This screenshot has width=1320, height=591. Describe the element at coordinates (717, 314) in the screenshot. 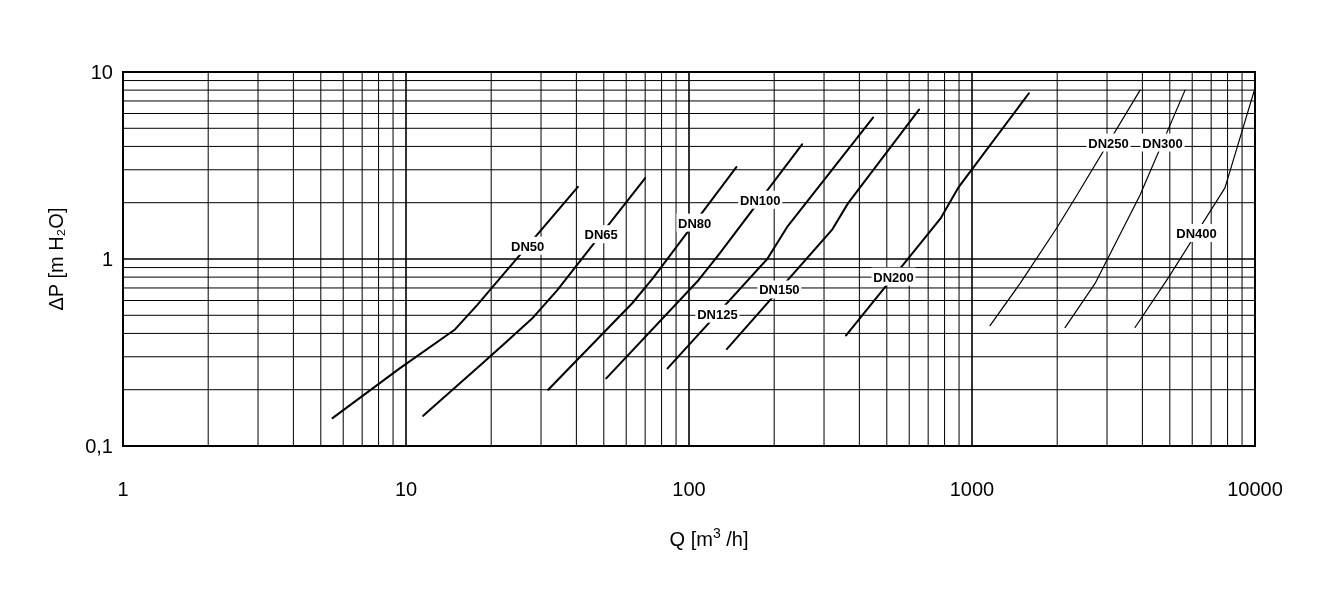

I see `series-label: DN125` at that location.